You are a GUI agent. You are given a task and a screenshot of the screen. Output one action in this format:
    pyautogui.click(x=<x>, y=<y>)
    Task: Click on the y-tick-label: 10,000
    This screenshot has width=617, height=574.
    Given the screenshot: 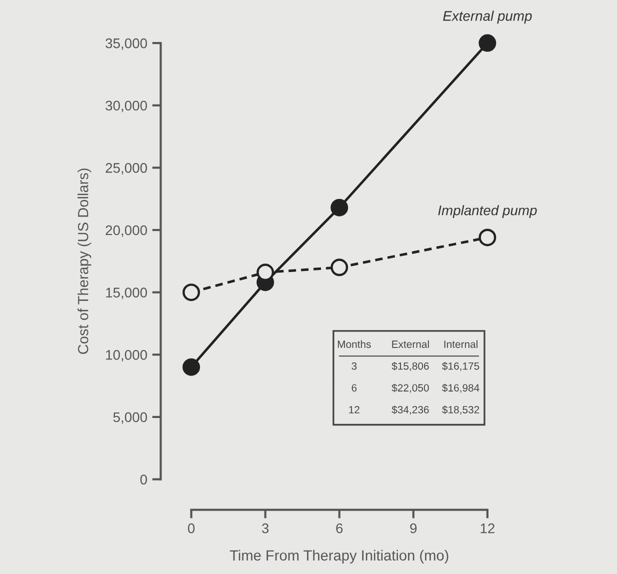 What is the action you would take?
    pyautogui.click(x=126, y=356)
    